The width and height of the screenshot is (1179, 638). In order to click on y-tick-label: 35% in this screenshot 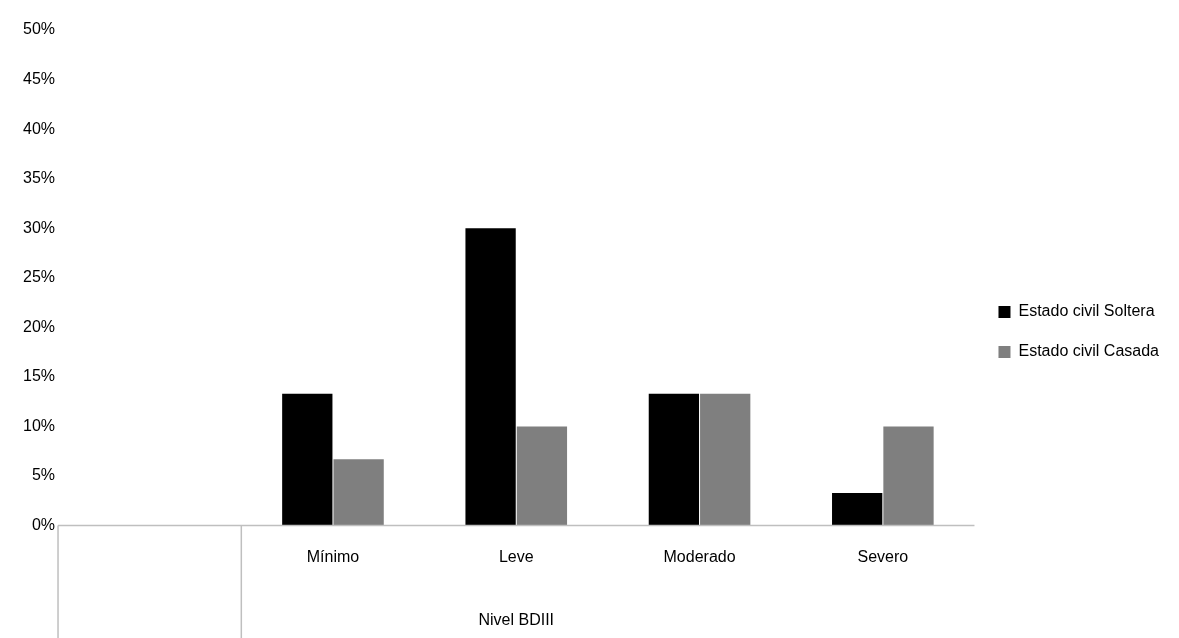, I will do `click(39, 178)`.